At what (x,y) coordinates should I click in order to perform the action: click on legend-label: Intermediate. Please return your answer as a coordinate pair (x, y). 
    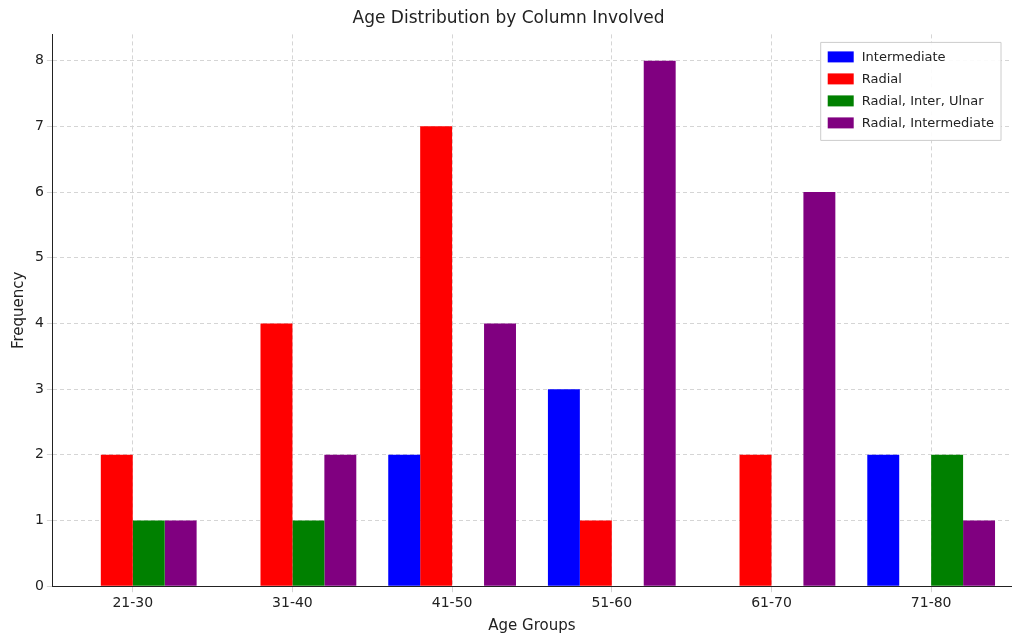
    Looking at the image, I should click on (903, 56).